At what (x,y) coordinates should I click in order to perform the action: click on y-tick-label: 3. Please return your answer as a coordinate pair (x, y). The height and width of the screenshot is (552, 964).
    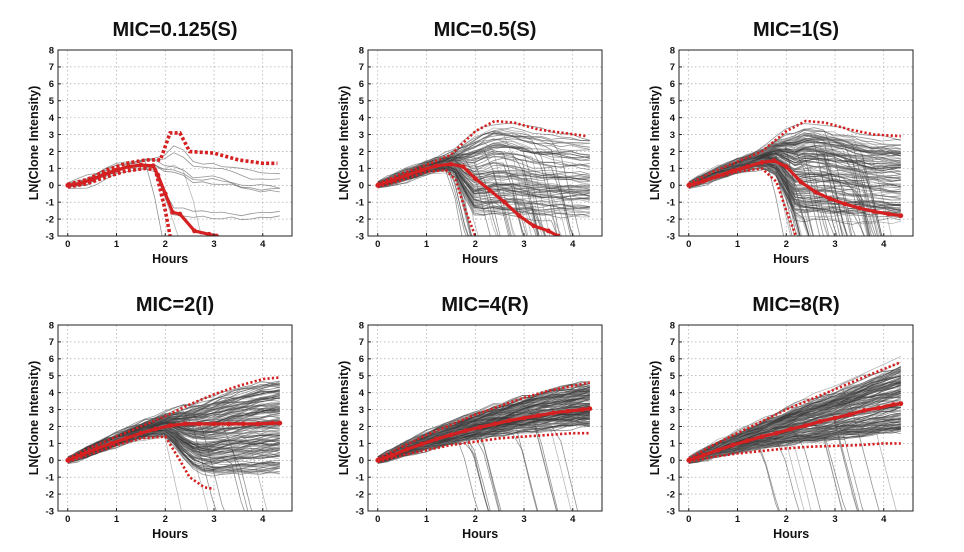
    Looking at the image, I should click on (361, 410).